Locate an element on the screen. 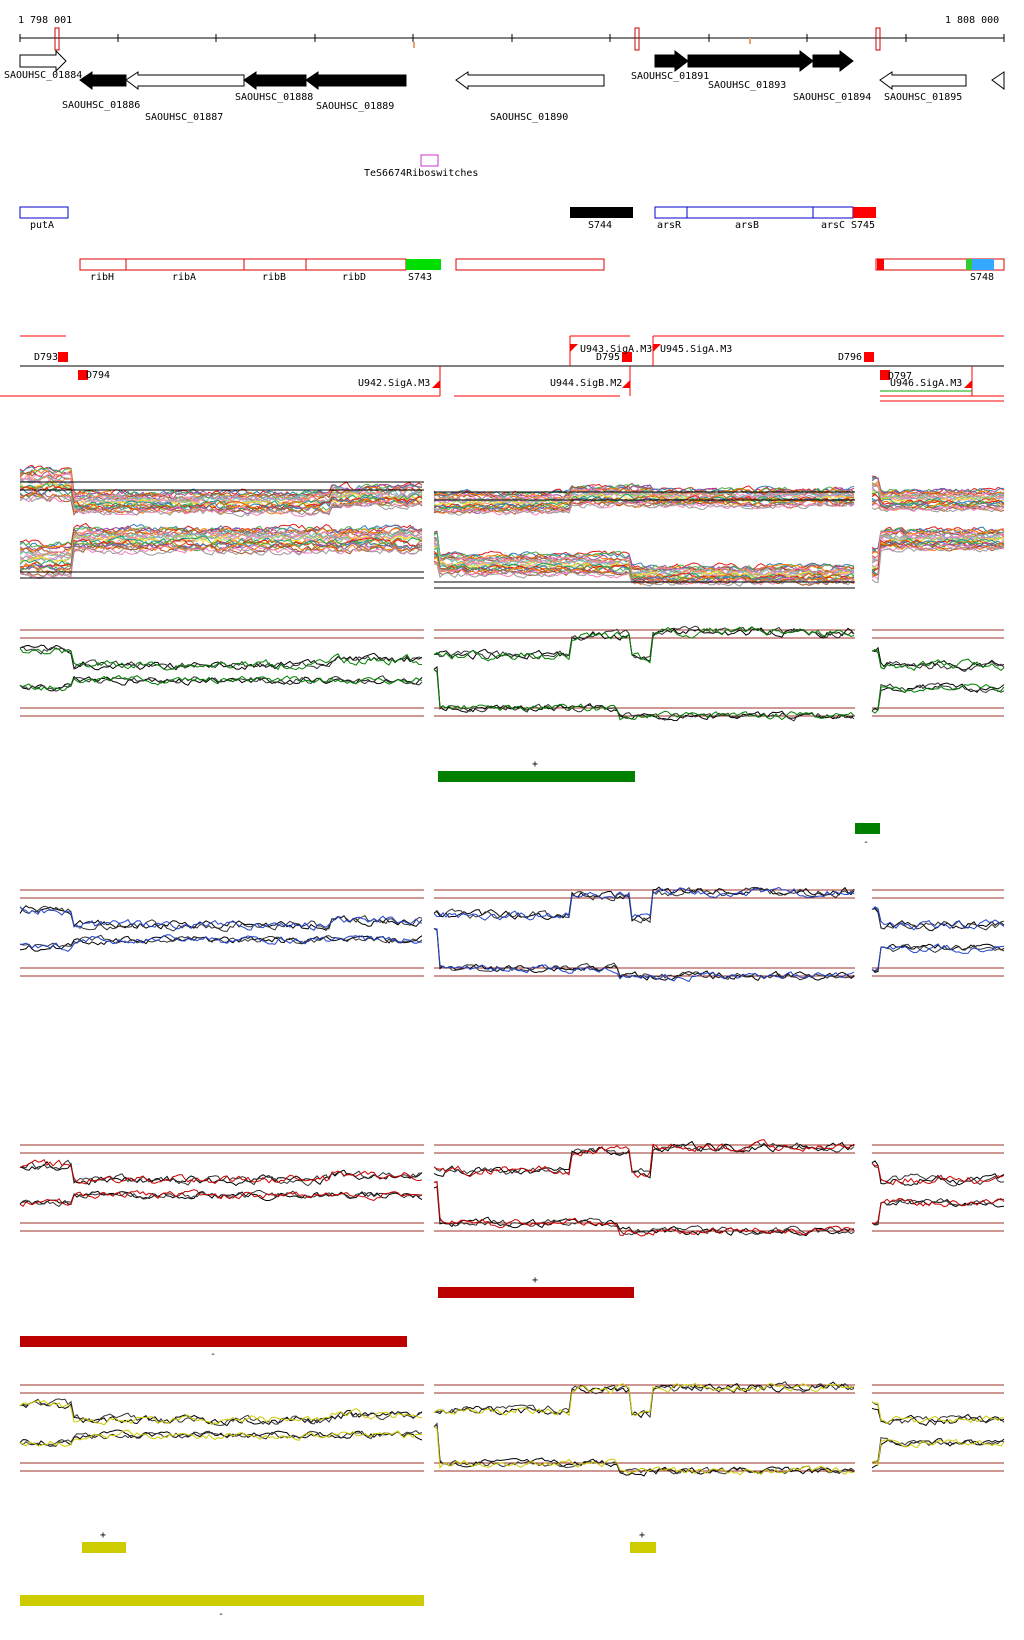 Image resolution: width=1024 pixels, height=1640 pixels. breakpoint-label: D797 is located at coordinates (900, 376).